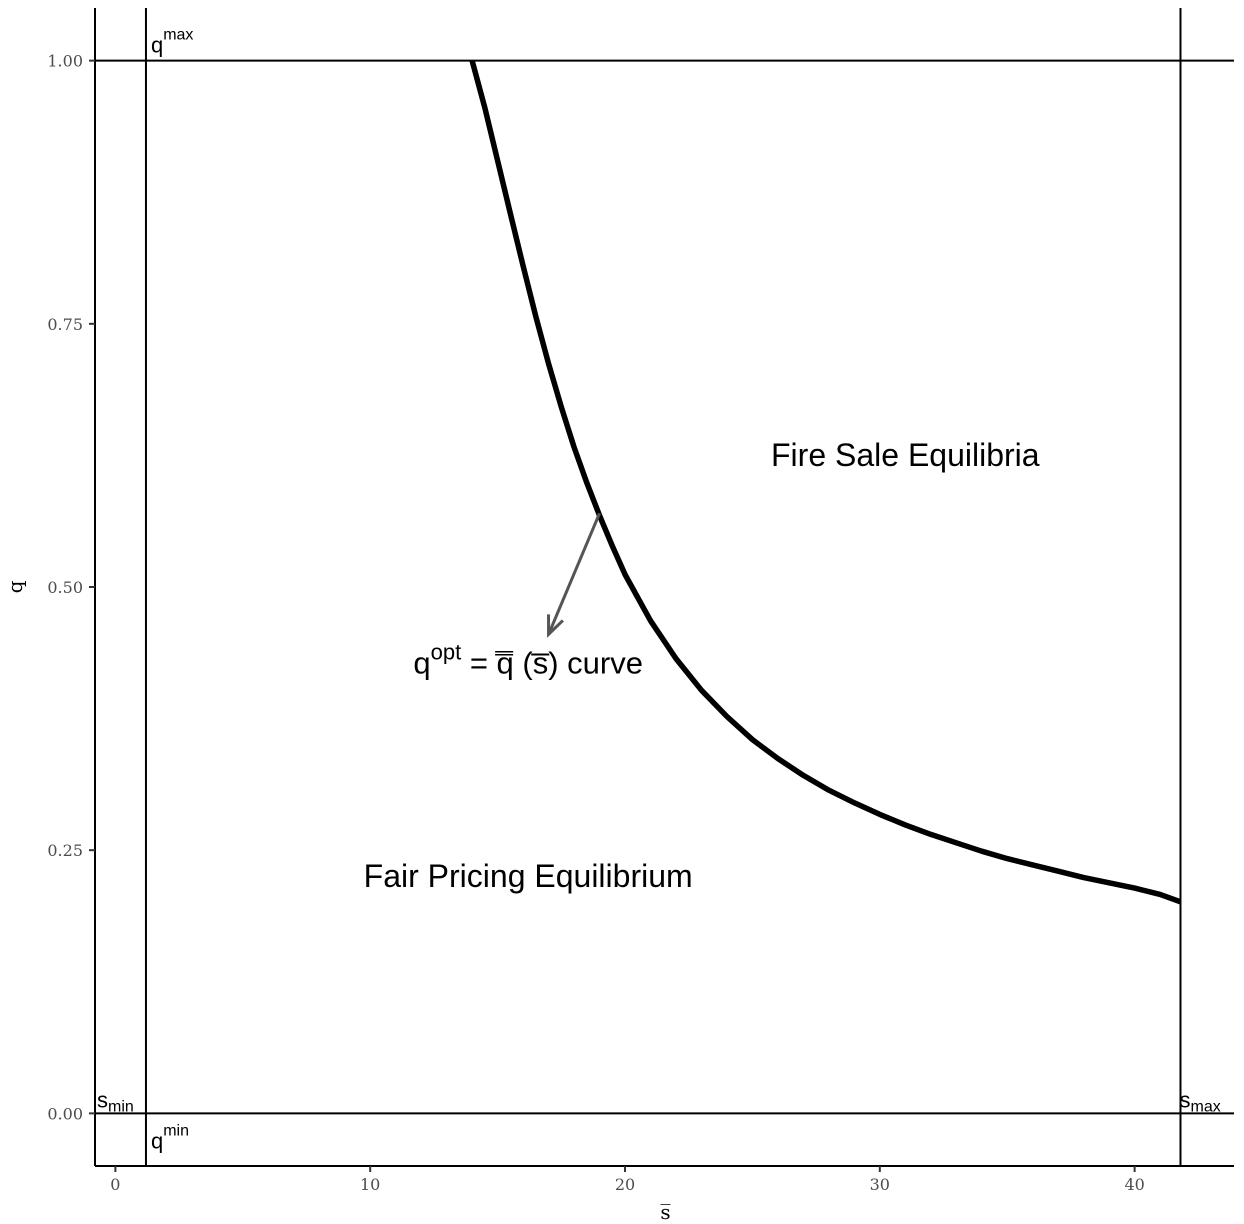  I want to click on y-tick-label: 0.75, so click(65, 324).